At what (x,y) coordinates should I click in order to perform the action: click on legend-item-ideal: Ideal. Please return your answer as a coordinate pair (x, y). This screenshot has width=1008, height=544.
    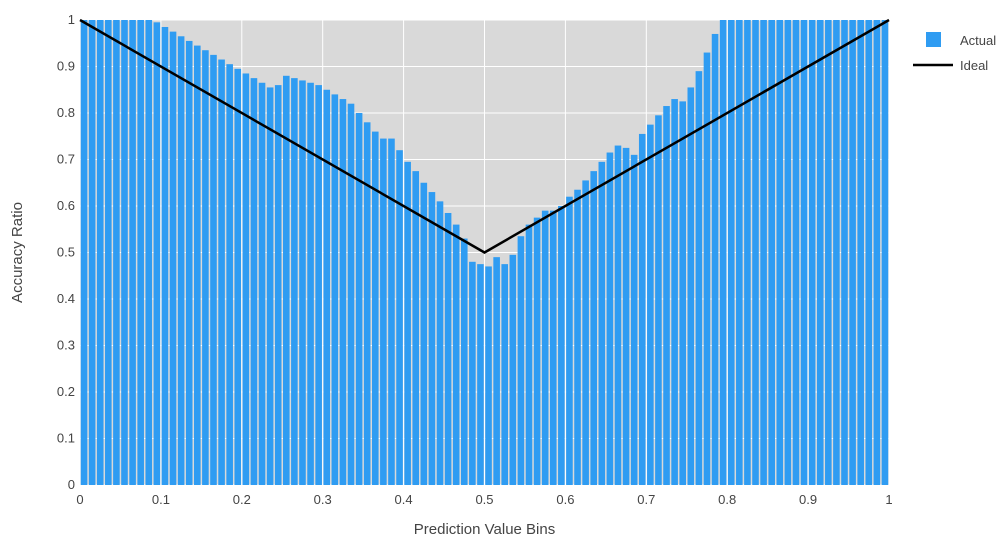
    Looking at the image, I should click on (950, 65).